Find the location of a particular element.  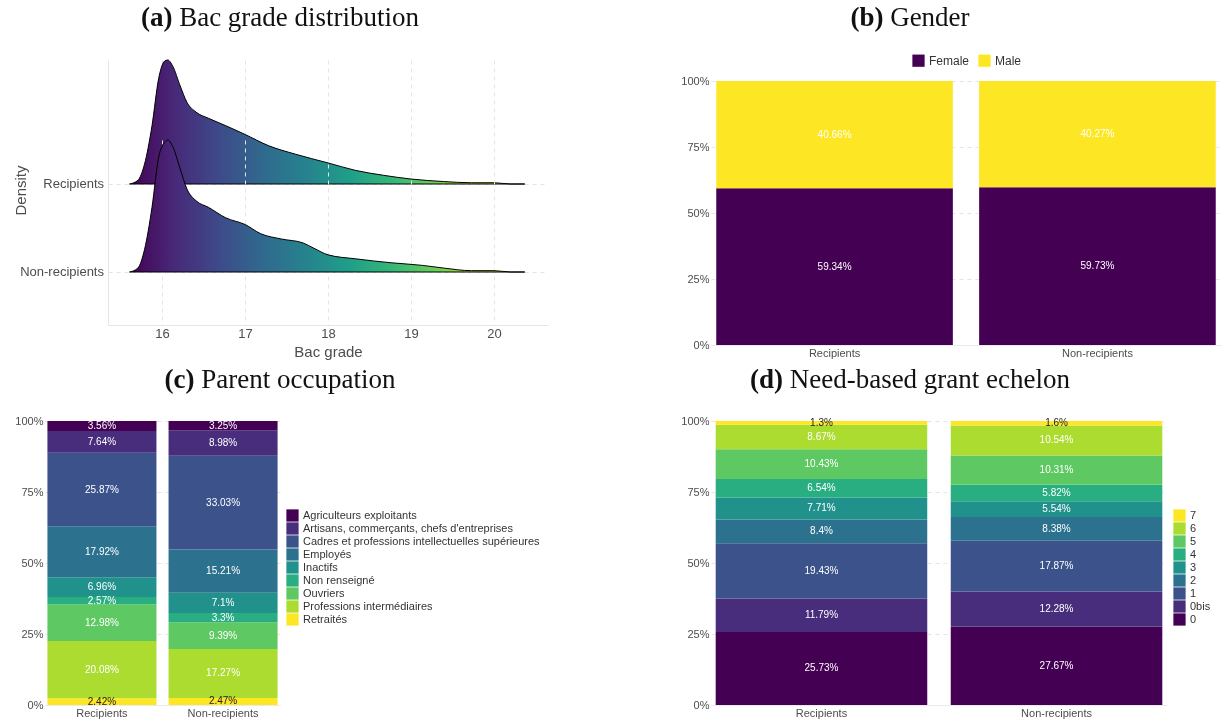

data-label: 5.82% is located at coordinates (1056, 492).